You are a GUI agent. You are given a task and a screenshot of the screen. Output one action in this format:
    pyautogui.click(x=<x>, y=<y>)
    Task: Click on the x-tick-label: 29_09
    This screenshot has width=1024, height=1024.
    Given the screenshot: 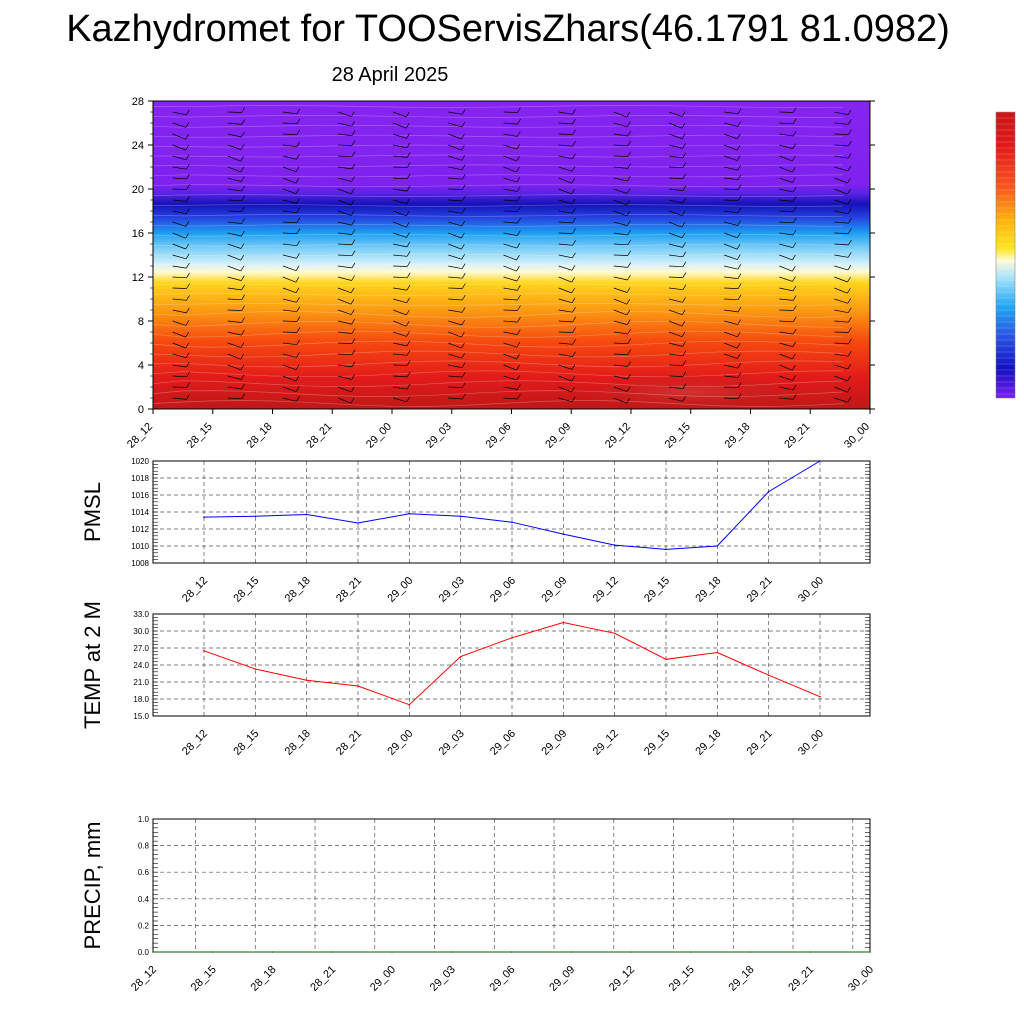 What is the action you would take?
    pyautogui.click(x=554, y=590)
    